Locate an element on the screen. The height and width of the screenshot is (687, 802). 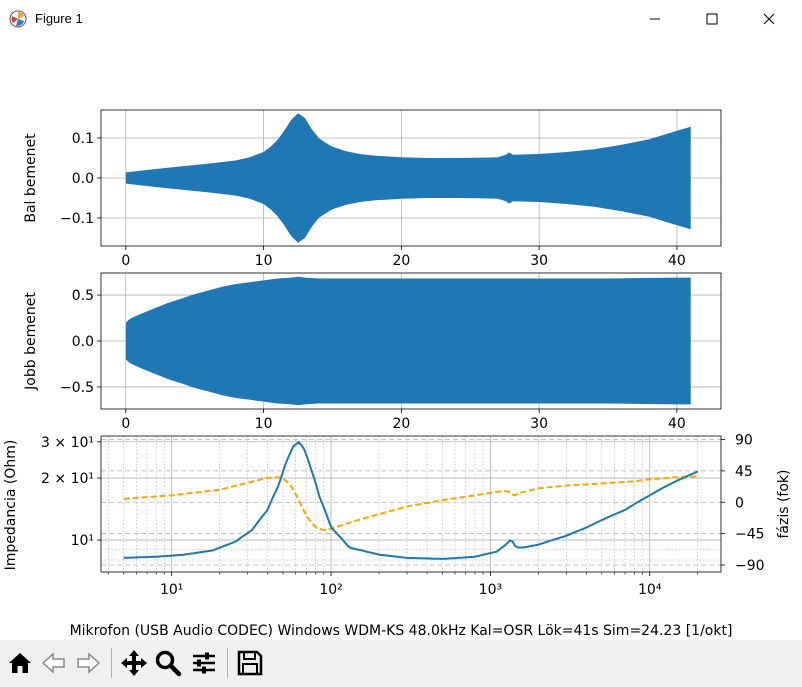
y-axis-label: Jobb bemenet is located at coordinates (31, 341).